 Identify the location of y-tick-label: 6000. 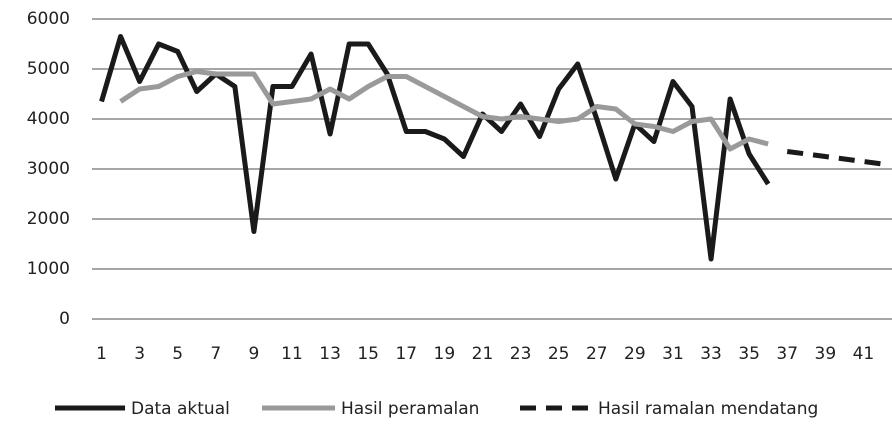
(48, 19).